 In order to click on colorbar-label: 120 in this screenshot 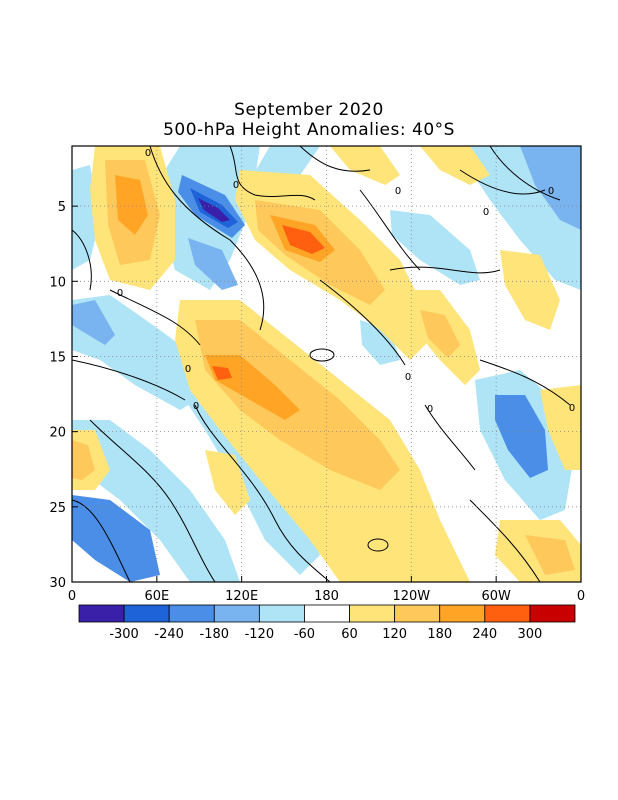, I will do `click(394, 634)`.